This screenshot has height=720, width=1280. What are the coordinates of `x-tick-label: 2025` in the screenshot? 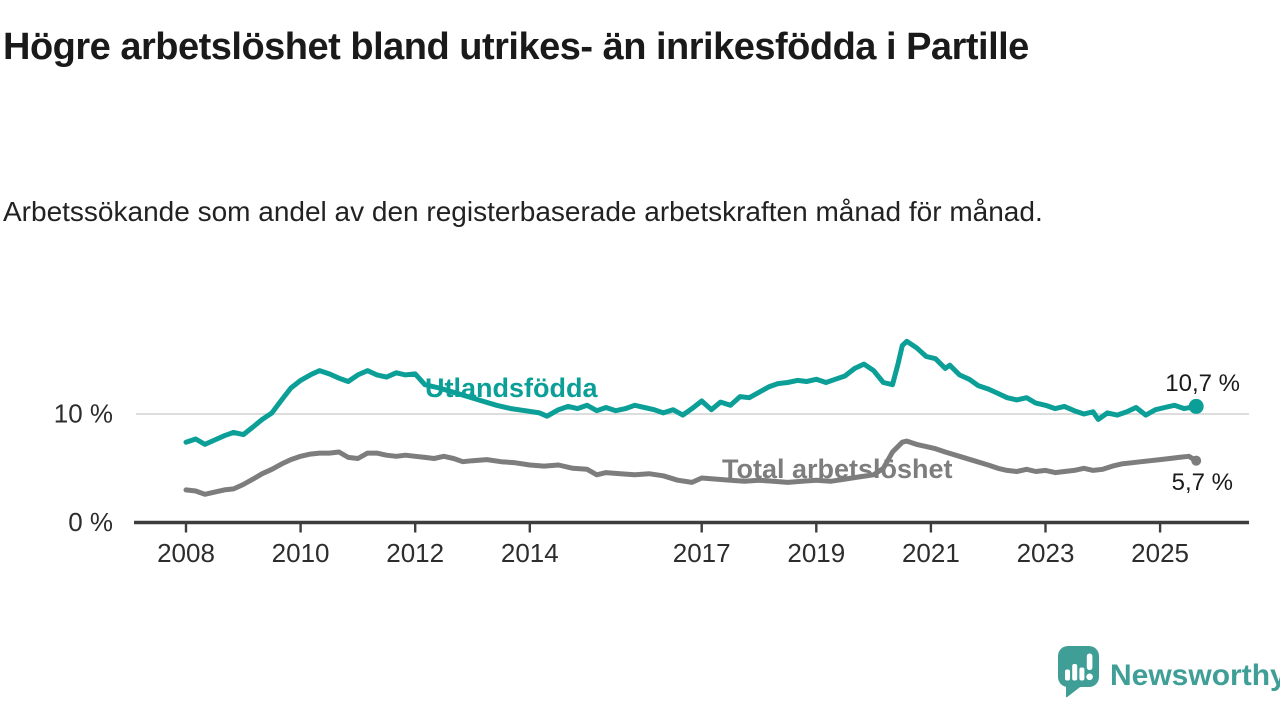 It's located at (1160, 553).